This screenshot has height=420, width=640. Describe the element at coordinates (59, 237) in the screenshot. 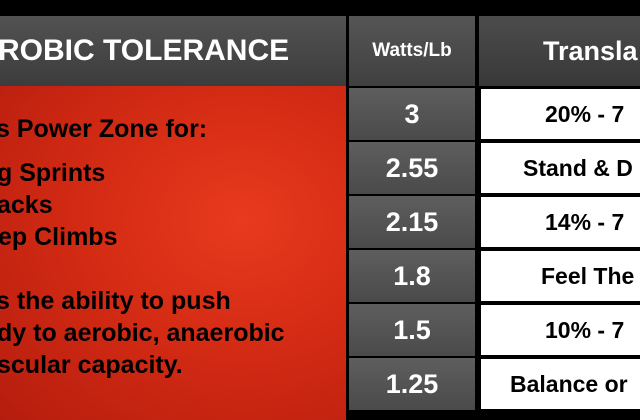

I see `description-line: ep Climbs` at that location.